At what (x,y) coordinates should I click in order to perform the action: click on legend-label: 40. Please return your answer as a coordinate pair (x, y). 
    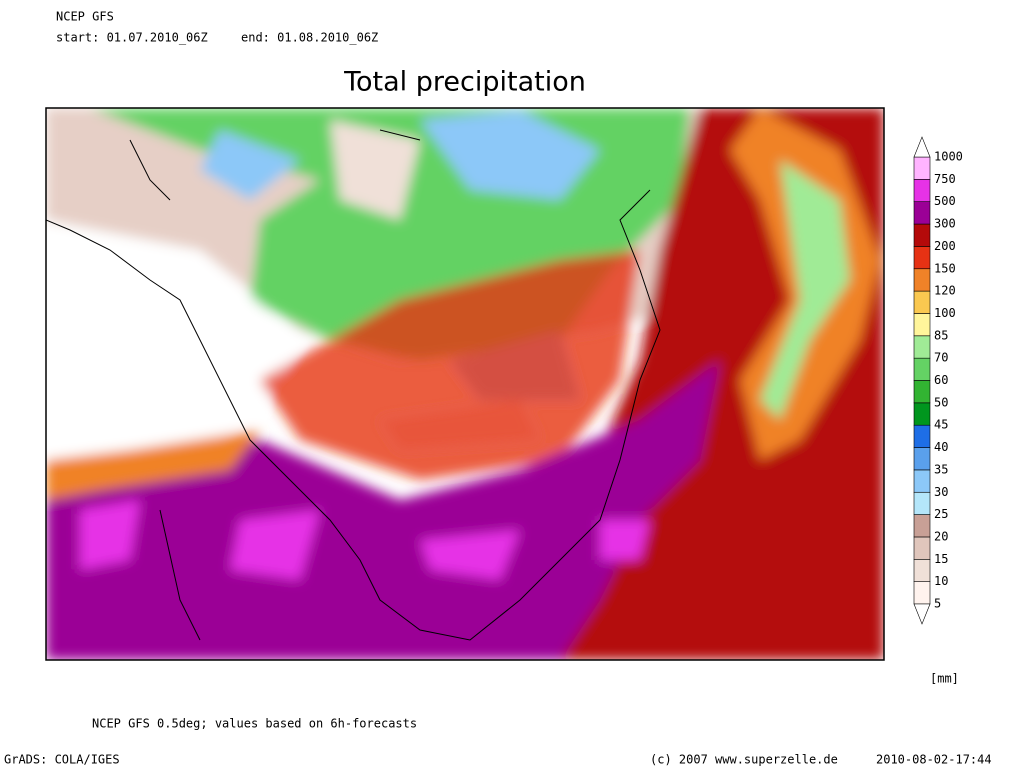
    Looking at the image, I should click on (941, 447).